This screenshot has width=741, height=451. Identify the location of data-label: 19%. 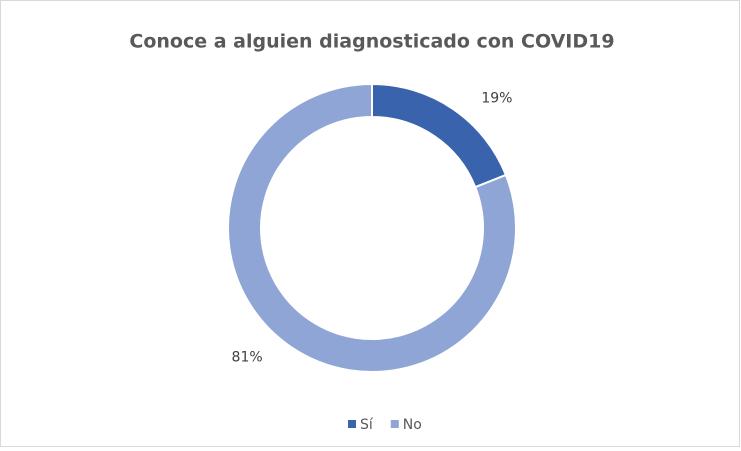
(496, 98).